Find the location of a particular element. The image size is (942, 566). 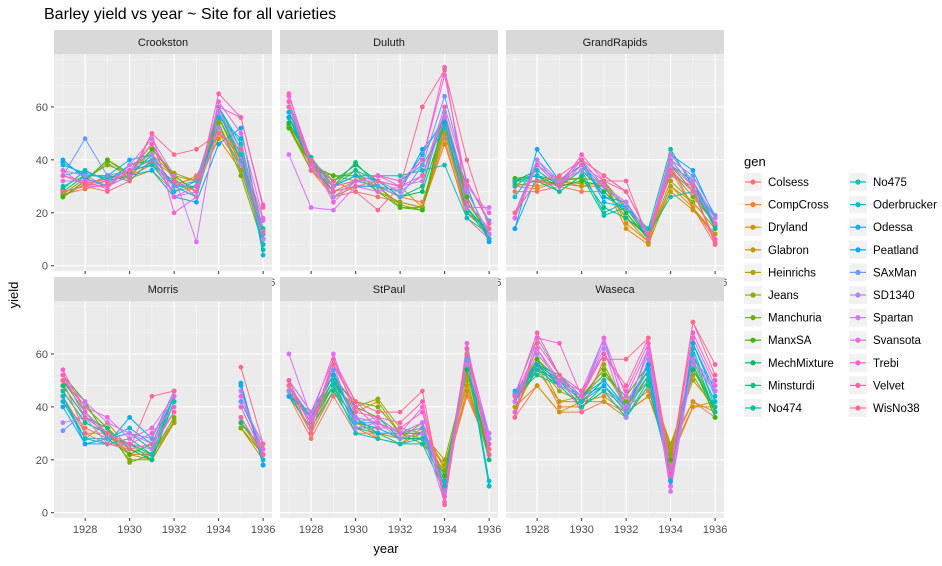

y-tick-label: 0 is located at coordinates (45, 514).